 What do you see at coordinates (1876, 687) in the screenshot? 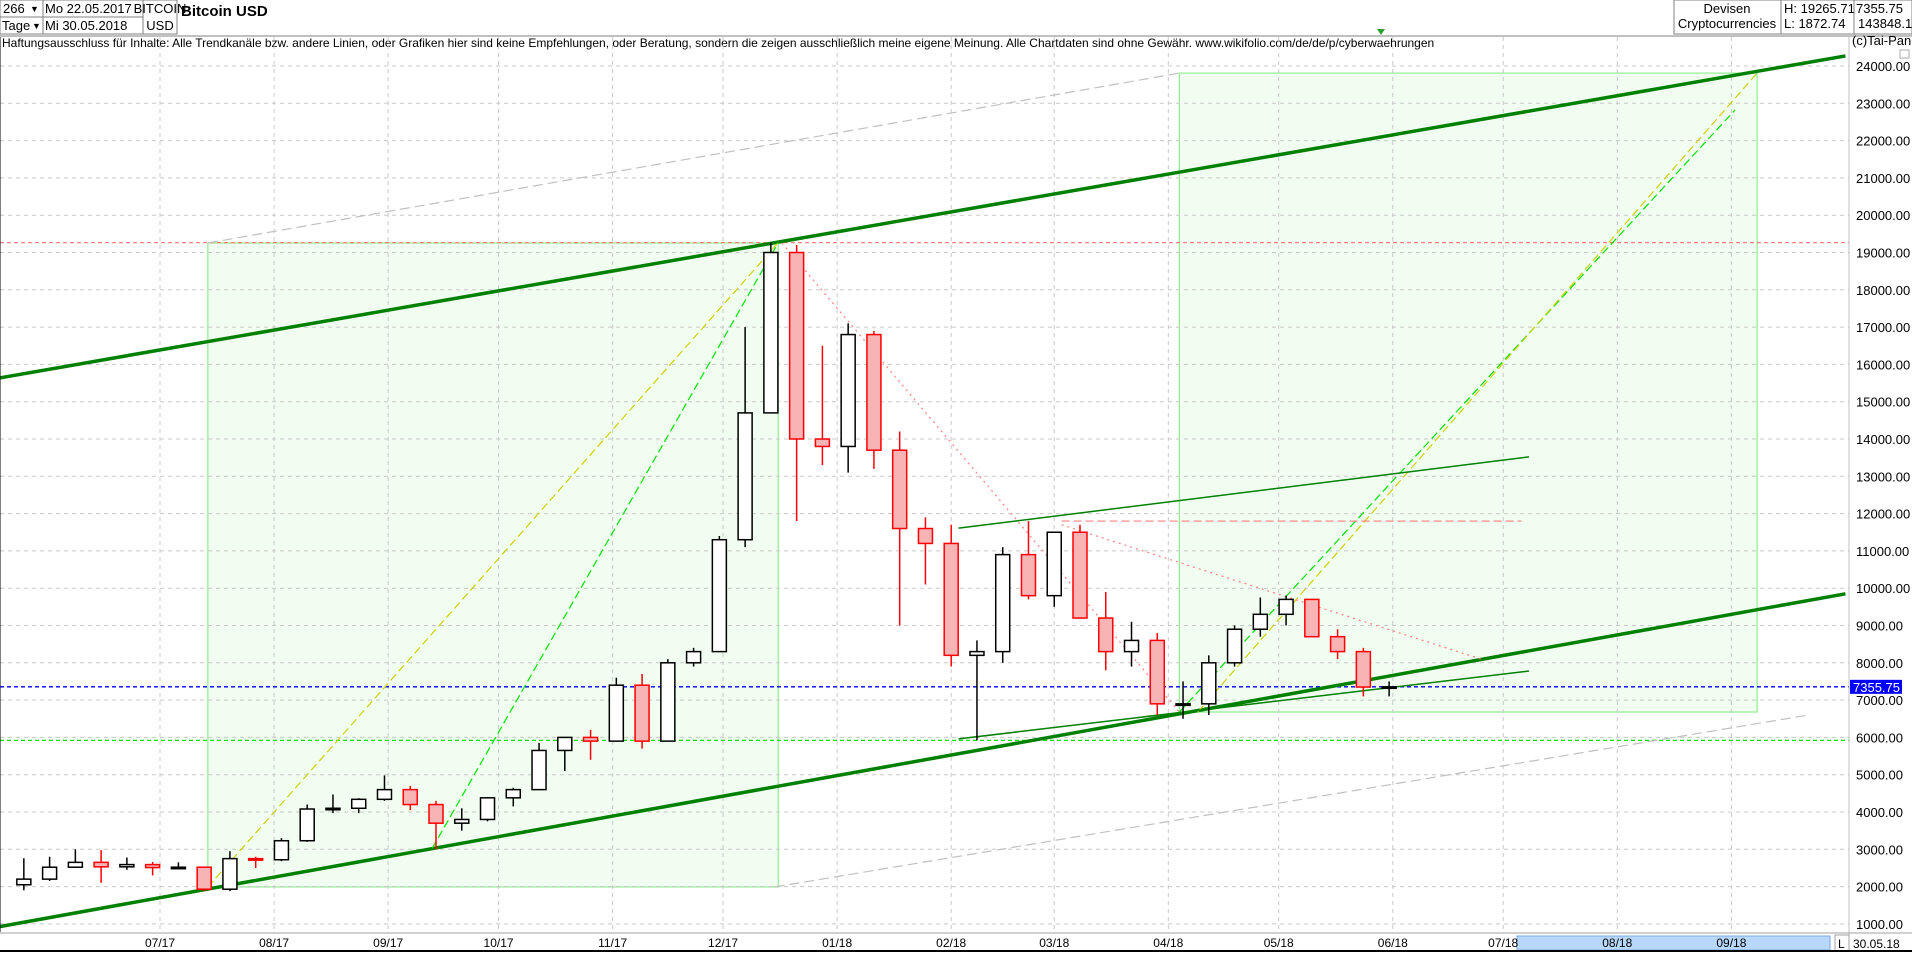
I see `last-price-tag: 7355.75` at bounding box center [1876, 687].